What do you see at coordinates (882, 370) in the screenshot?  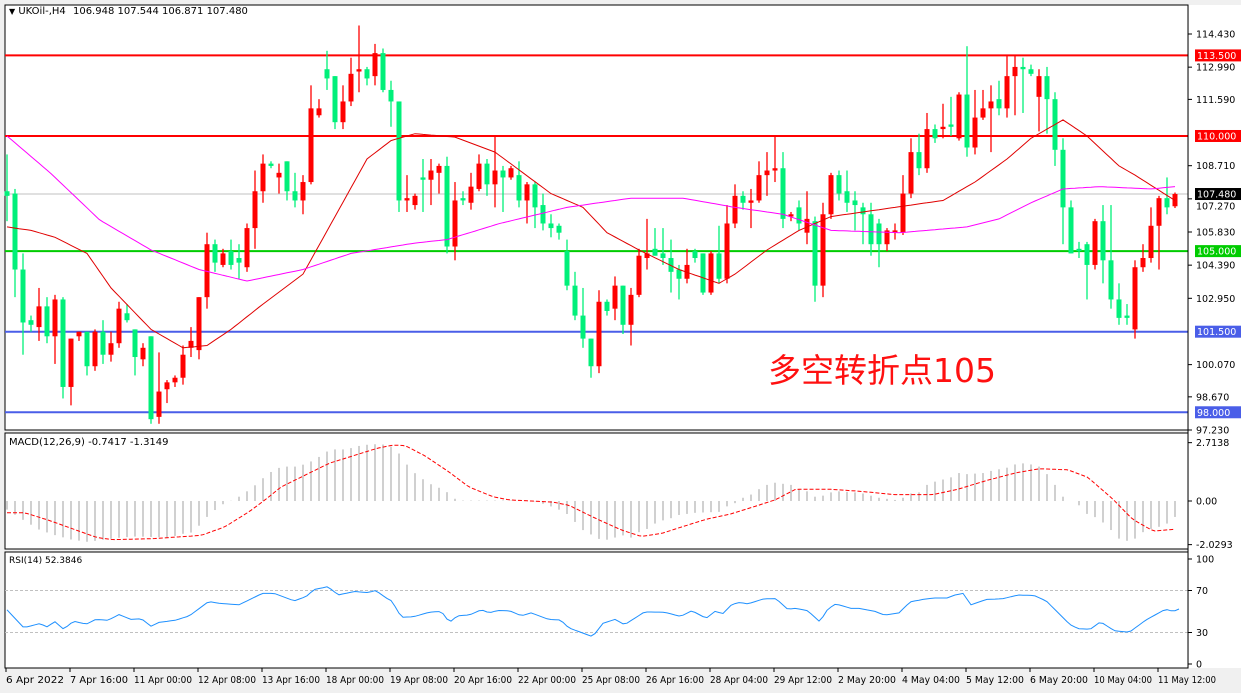 I see `annotation-text: 多空转折点105` at bounding box center [882, 370].